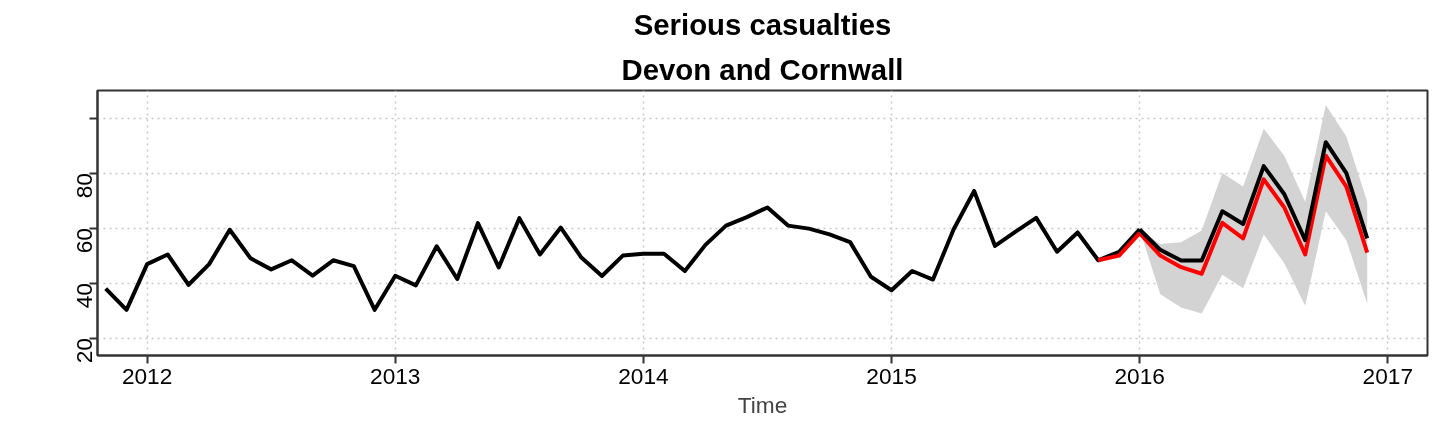  I want to click on chart-title: Serious casualties, so click(762, 24).